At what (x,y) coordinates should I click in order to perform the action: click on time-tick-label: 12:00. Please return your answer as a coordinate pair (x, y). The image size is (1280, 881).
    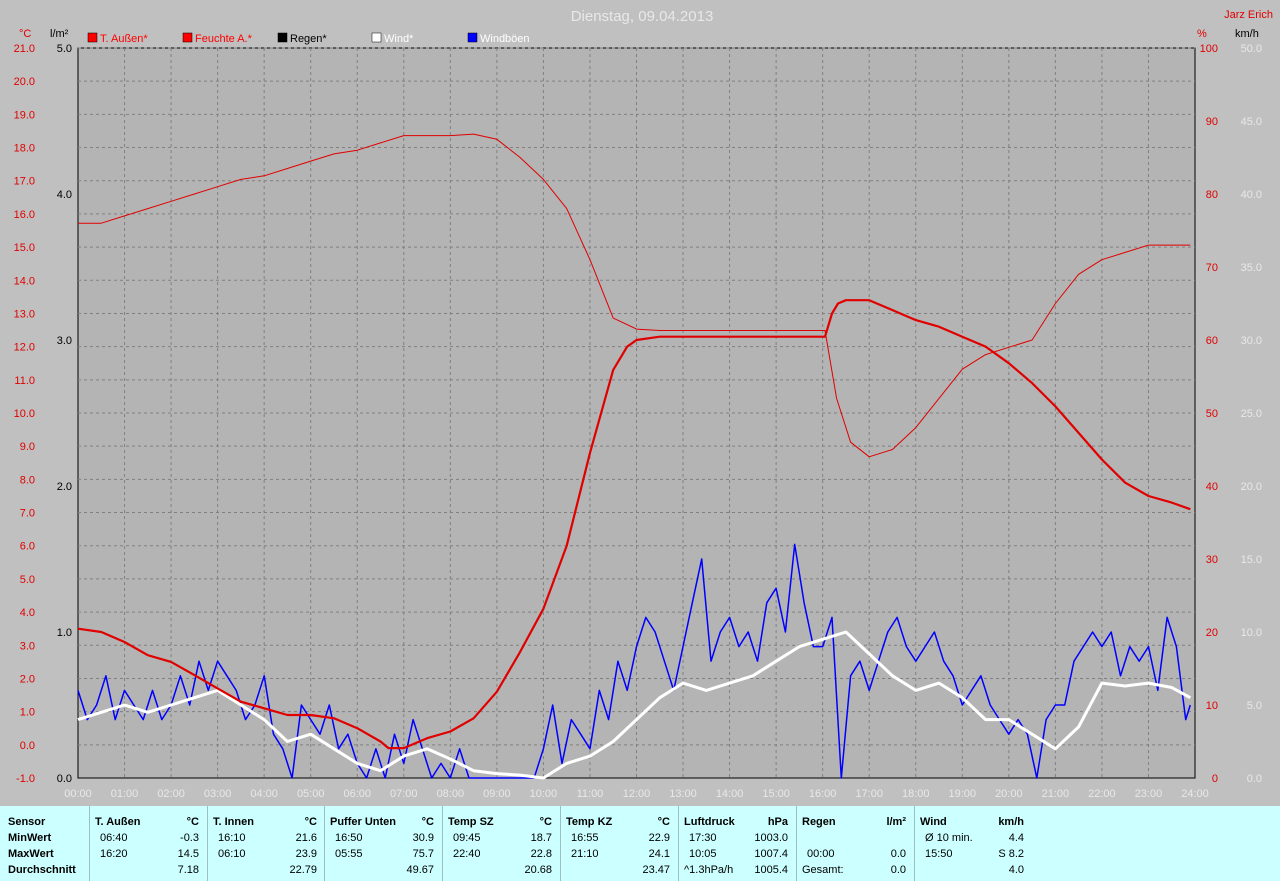
    Looking at the image, I should click on (637, 794).